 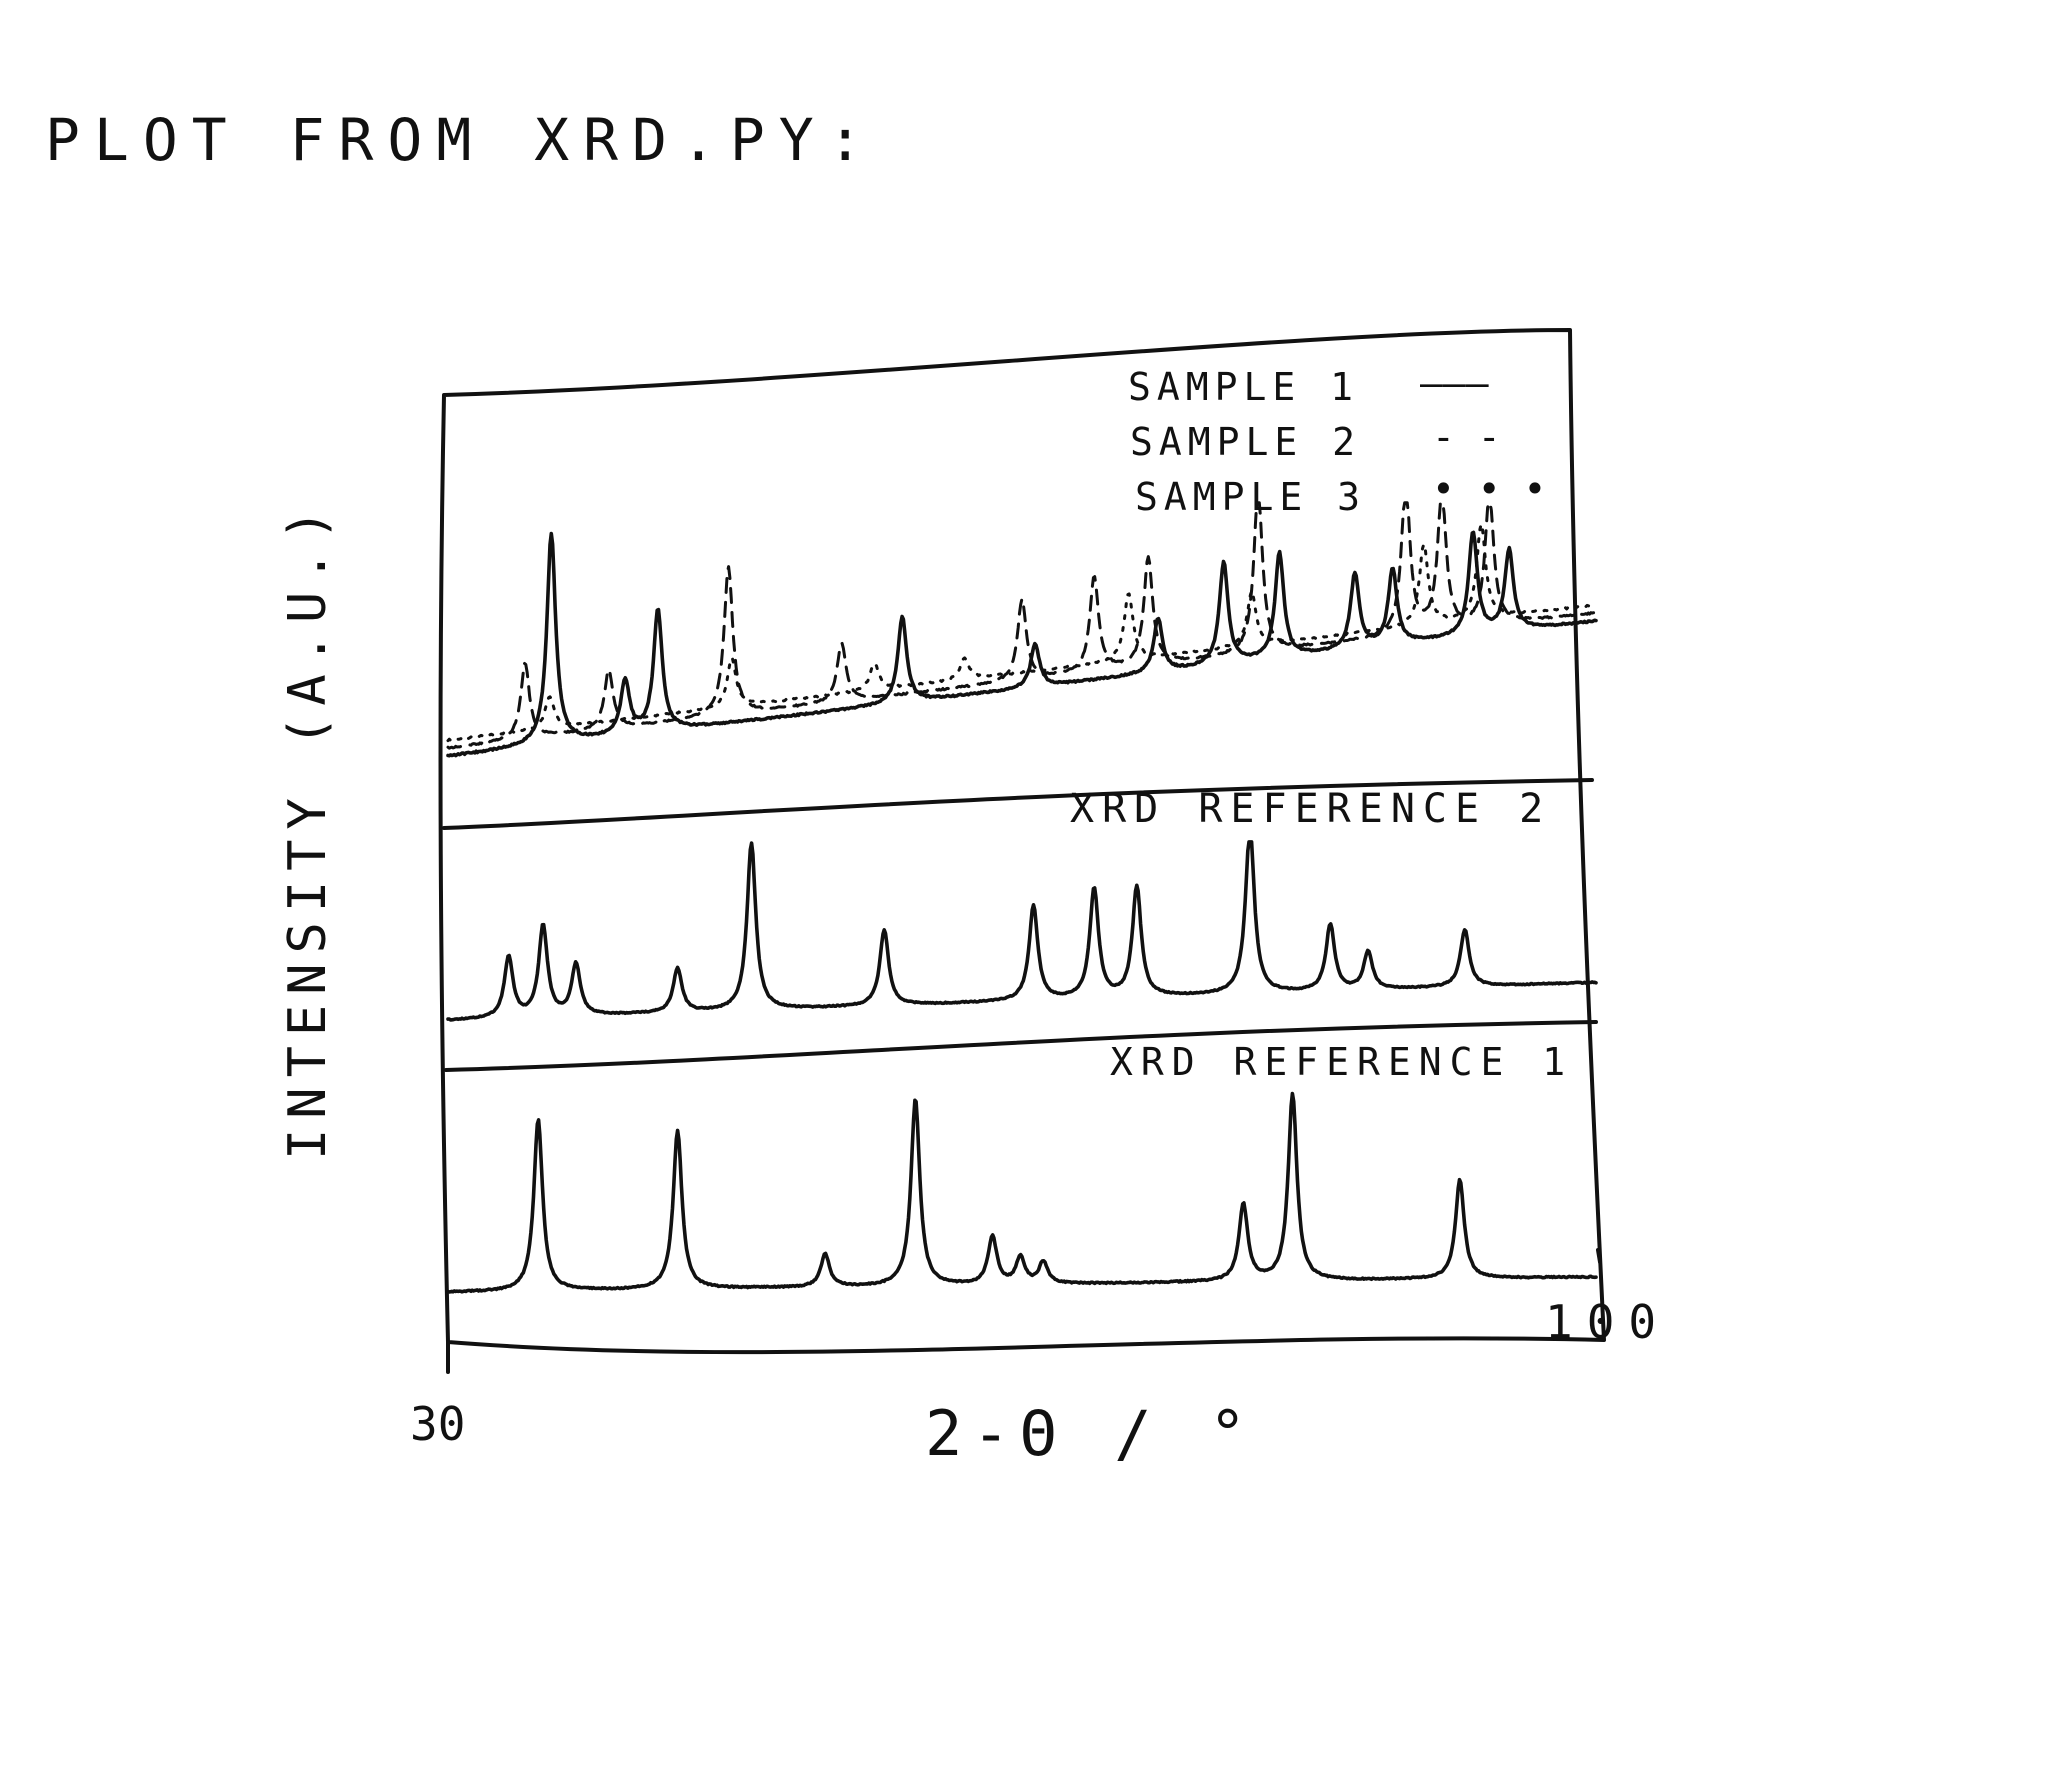 I want to click on x-axis-label: 2-θ / °, so click(x=1090, y=1433).